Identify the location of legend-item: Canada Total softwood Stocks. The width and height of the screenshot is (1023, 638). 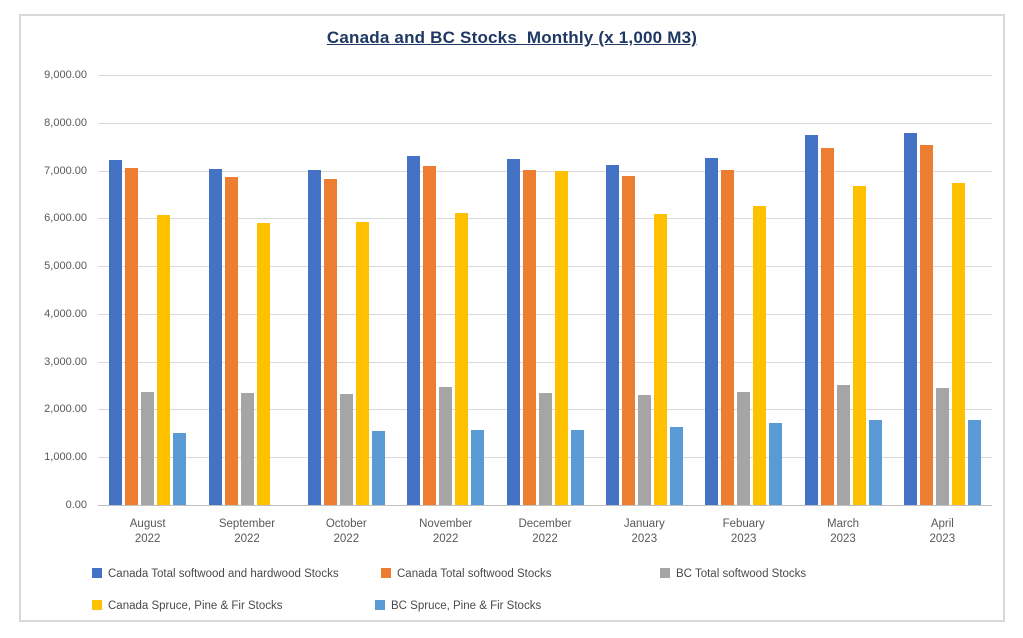
(466, 573).